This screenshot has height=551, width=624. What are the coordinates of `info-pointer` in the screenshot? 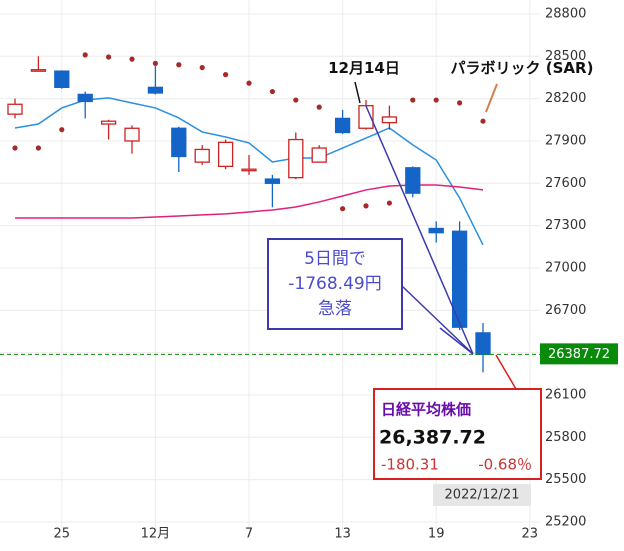 It's located at (506, 372).